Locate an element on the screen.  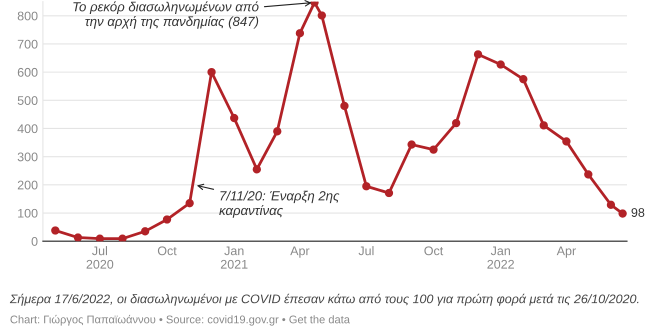
text: Chart: Γιώργος Παπαϊωάννου • Source: covid19.gov.gr • Get the data is located at coordinates (180, 320).